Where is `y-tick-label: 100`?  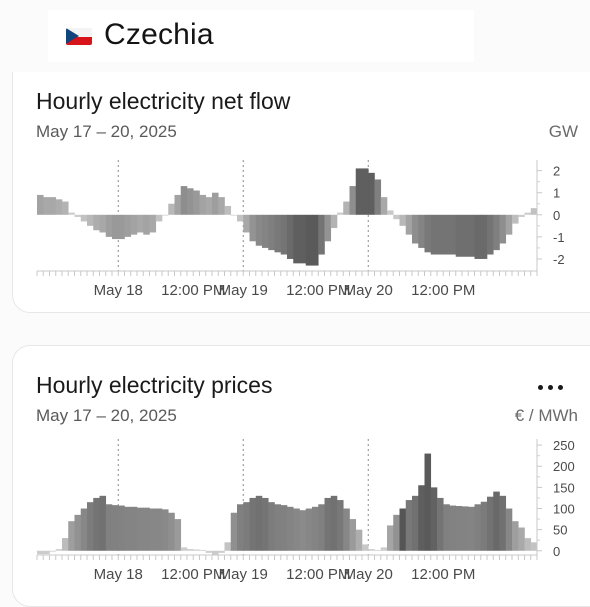 y-tick-label: 100 is located at coordinates (564, 509).